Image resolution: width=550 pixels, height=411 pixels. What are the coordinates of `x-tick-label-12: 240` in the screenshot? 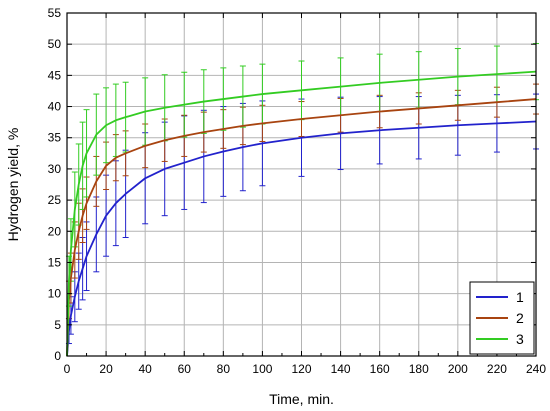 It's located at (536, 369).